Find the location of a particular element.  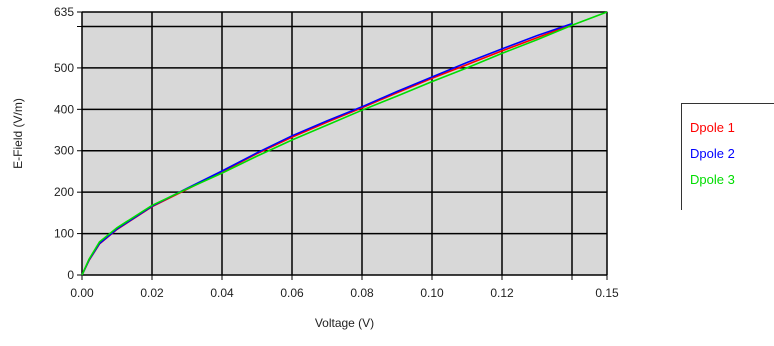

y-tick-label: 635 is located at coordinates (64, 12).